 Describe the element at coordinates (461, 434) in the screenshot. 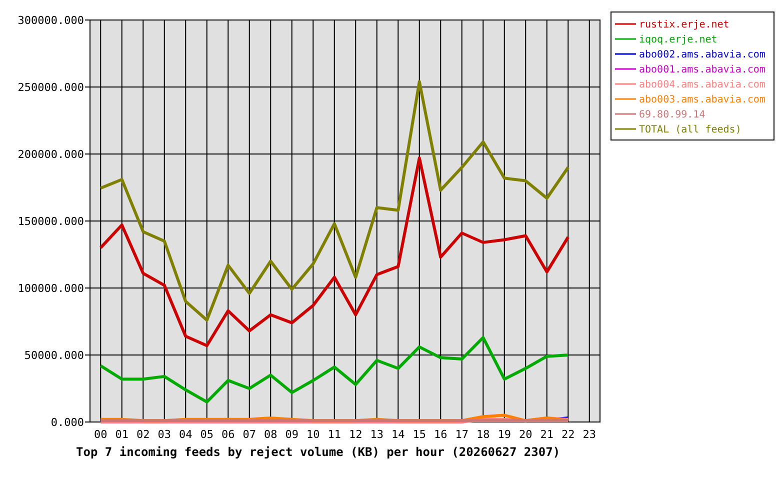

I see `x-tick-label: 17` at that location.